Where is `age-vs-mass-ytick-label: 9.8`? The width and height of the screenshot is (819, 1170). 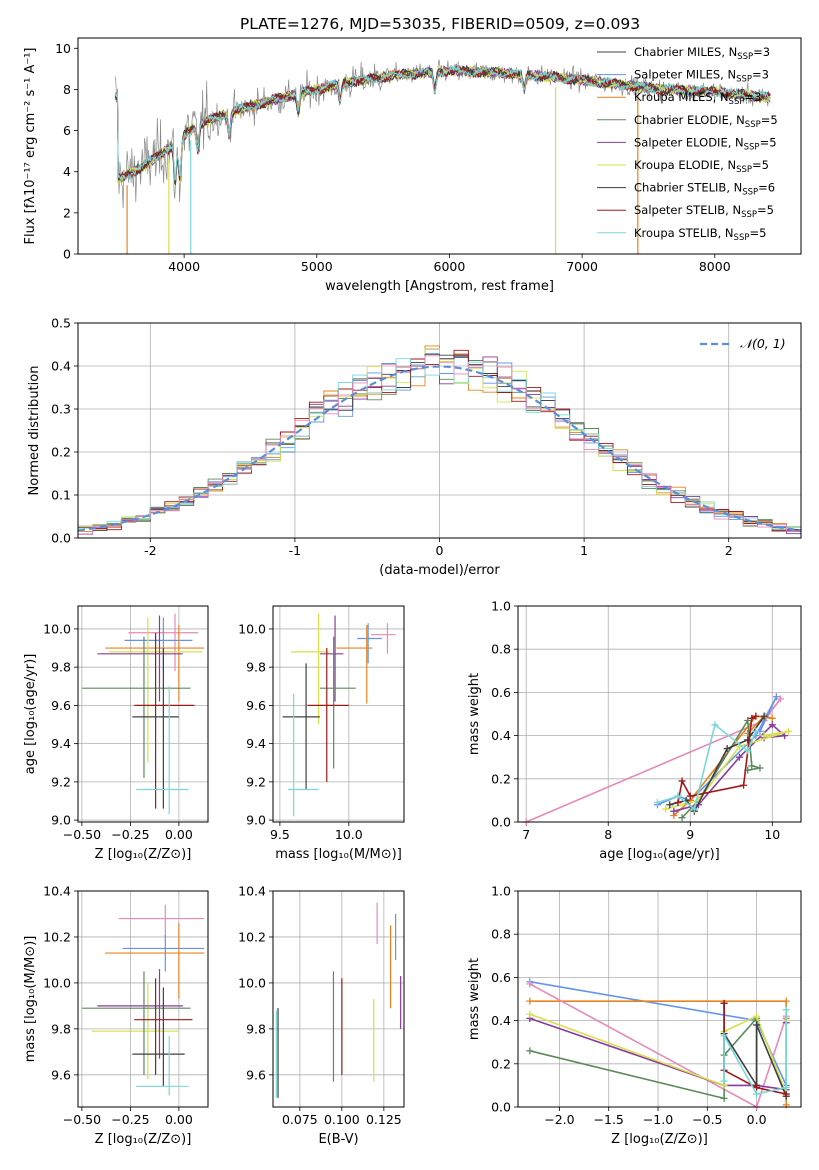 age-vs-mass-ytick-label: 9.8 is located at coordinates (256, 667).